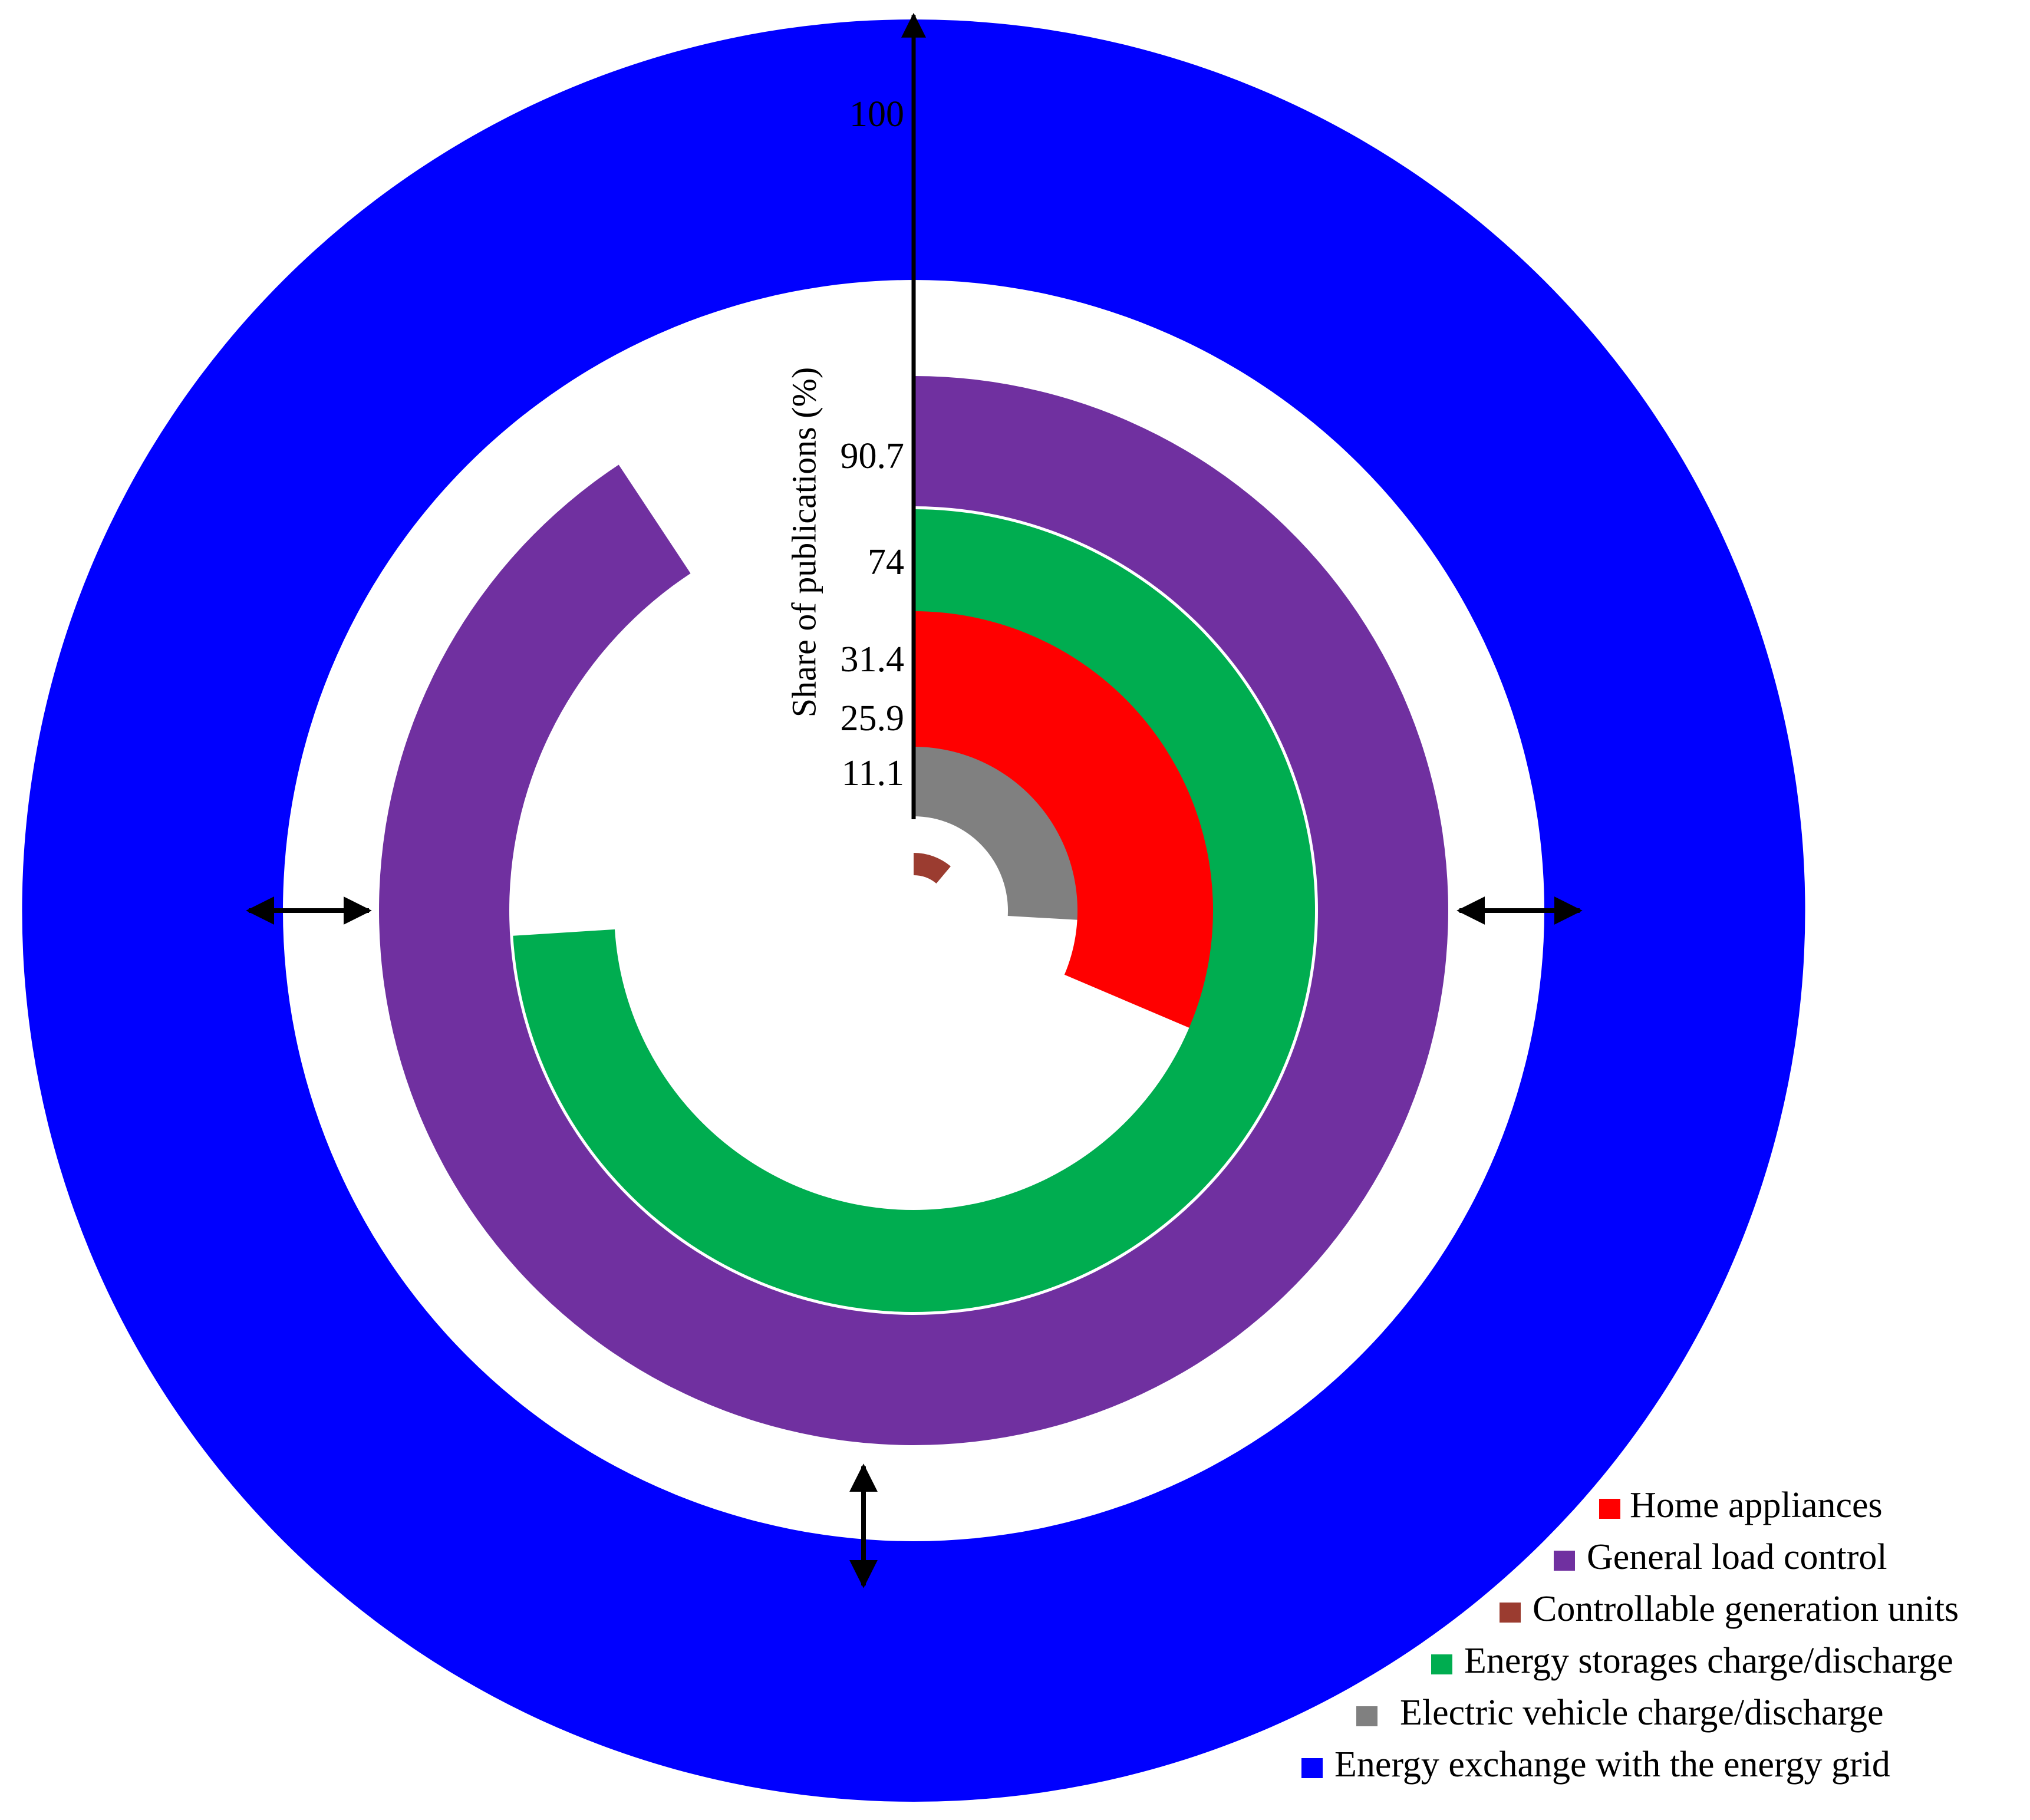  What do you see at coordinates (1746, 1609) in the screenshot?
I see `legend-label: Controllable generation units` at bounding box center [1746, 1609].